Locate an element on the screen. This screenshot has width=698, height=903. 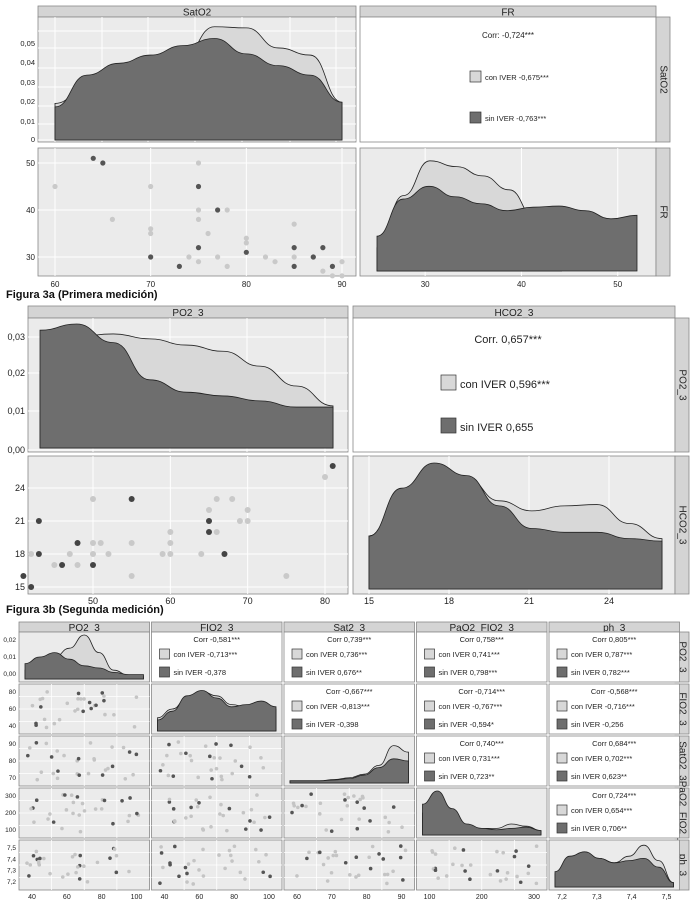
fig3b-xtick-0-3: 100 is located at coordinates (137, 897).